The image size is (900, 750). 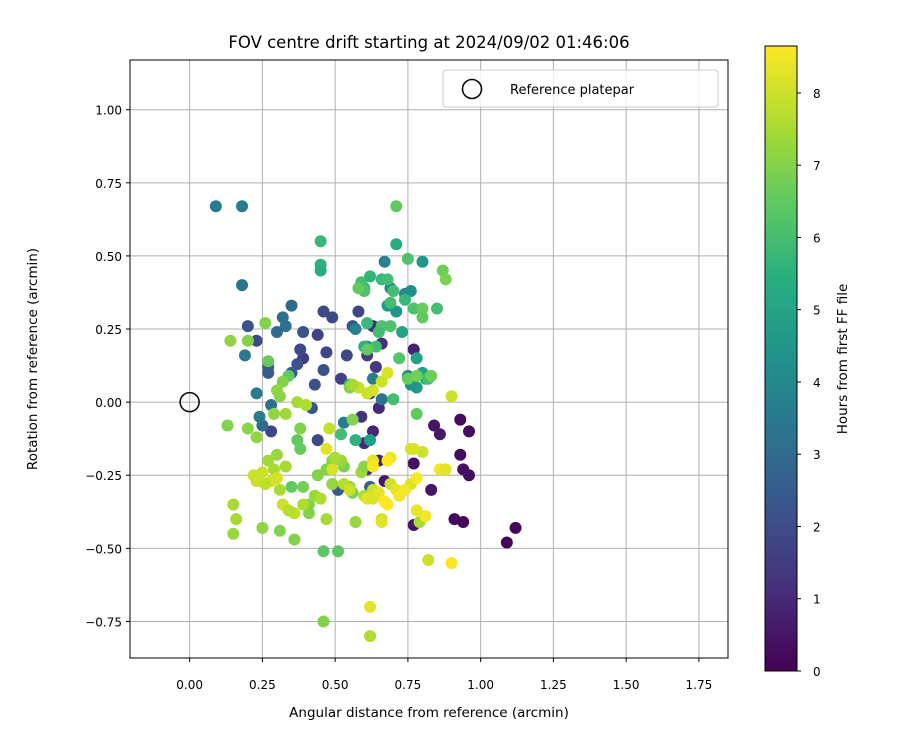 I want to click on y-tick-label: −0.50, so click(x=103, y=549).